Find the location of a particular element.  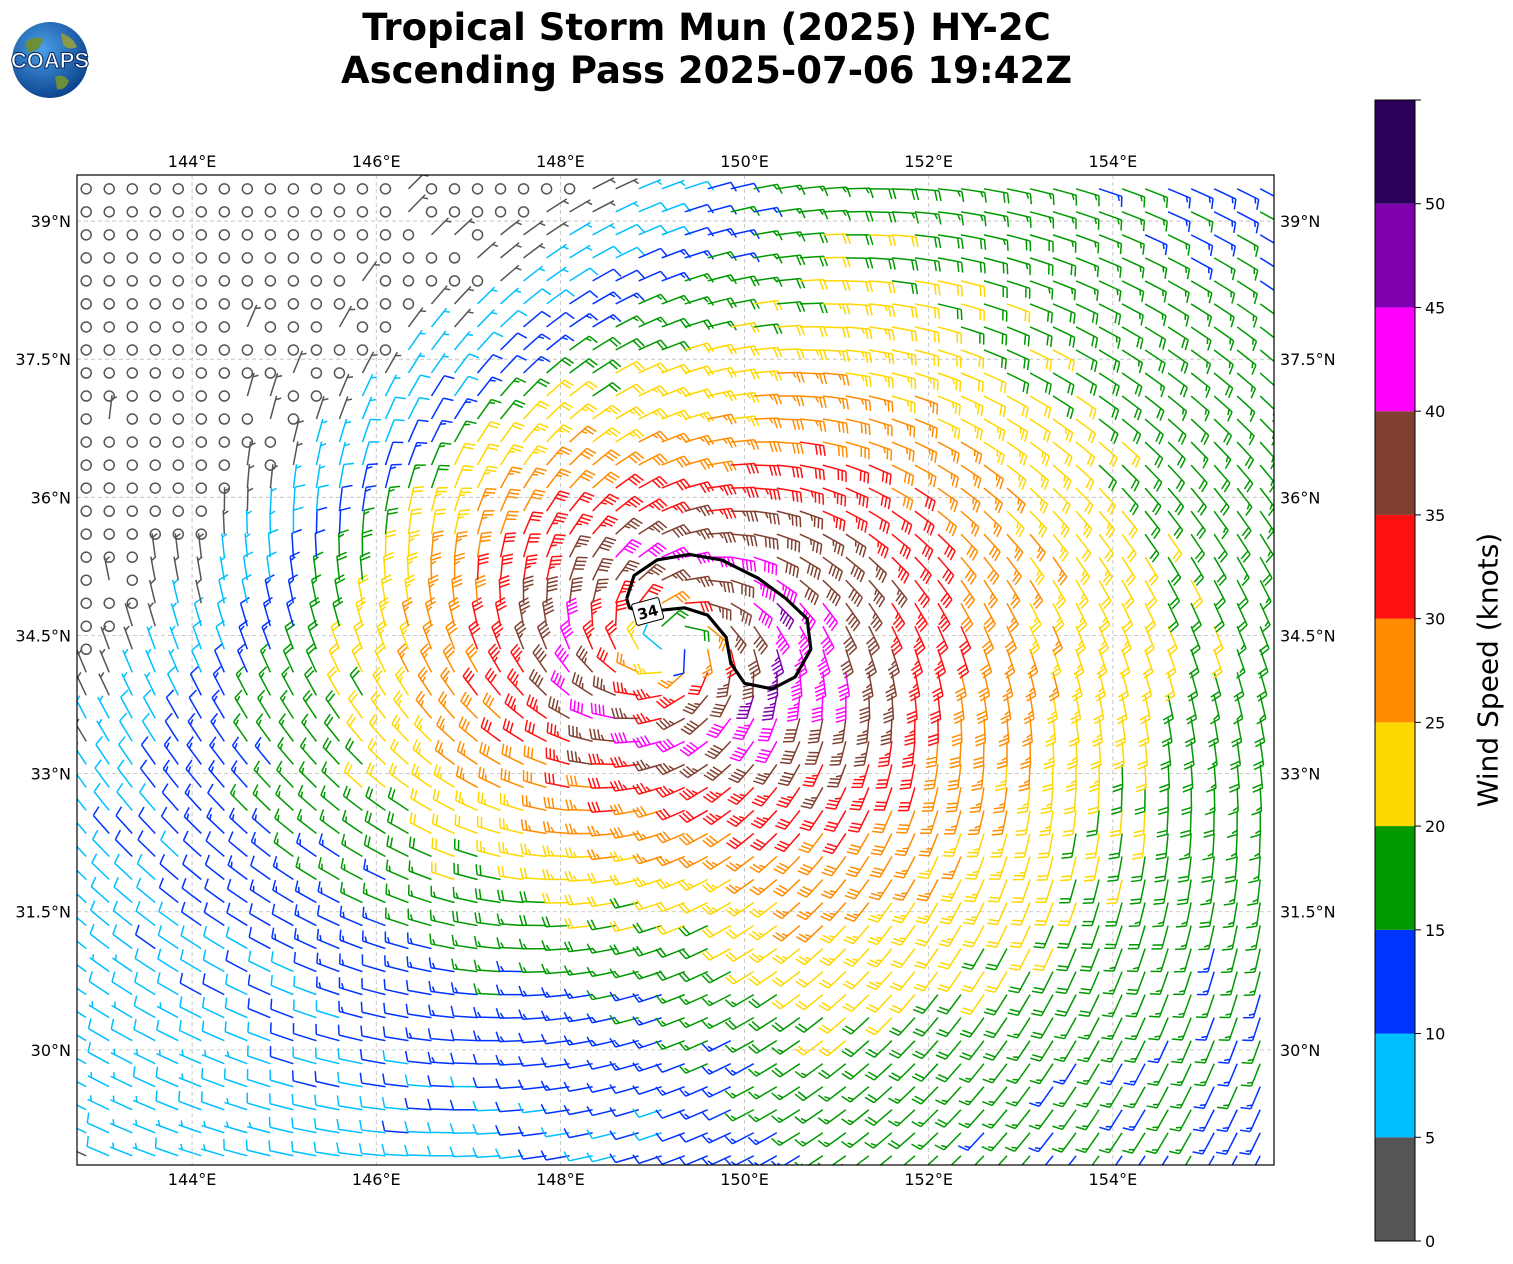

logo-text: COAPS is located at coordinates (50, 60).